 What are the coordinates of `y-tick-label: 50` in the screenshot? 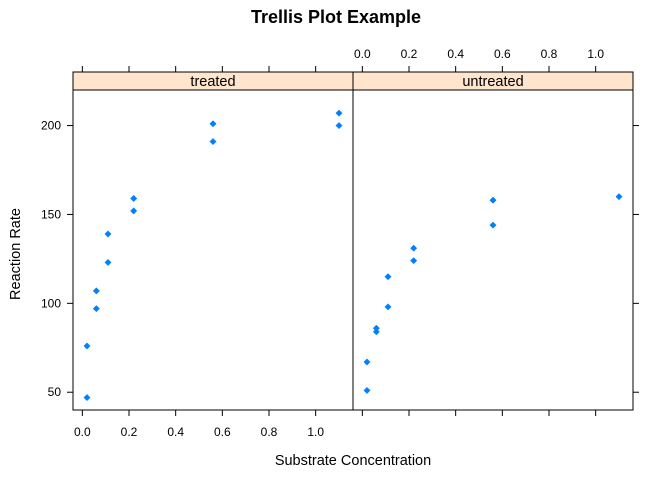 It's located at (55, 392).